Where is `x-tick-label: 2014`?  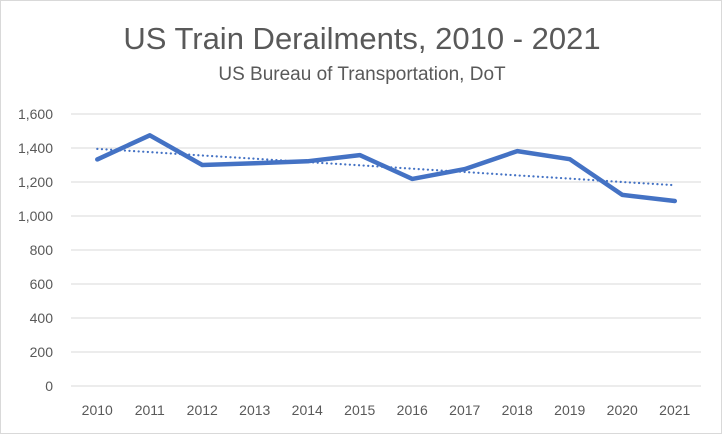
x-tick-label: 2014 is located at coordinates (307, 410).